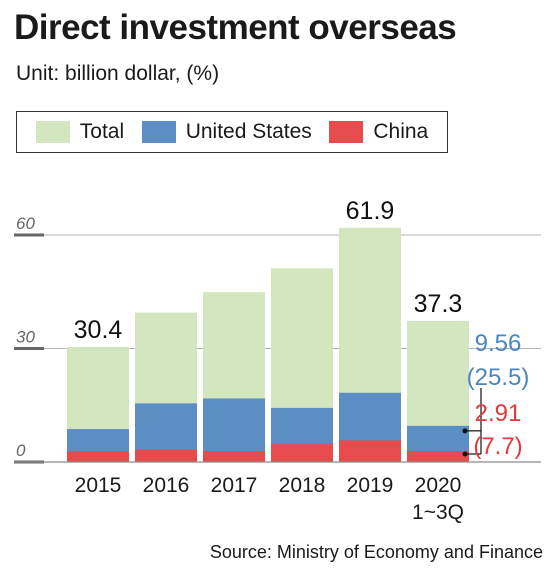  I want to click on x-tick-label: 2019, so click(370, 485).